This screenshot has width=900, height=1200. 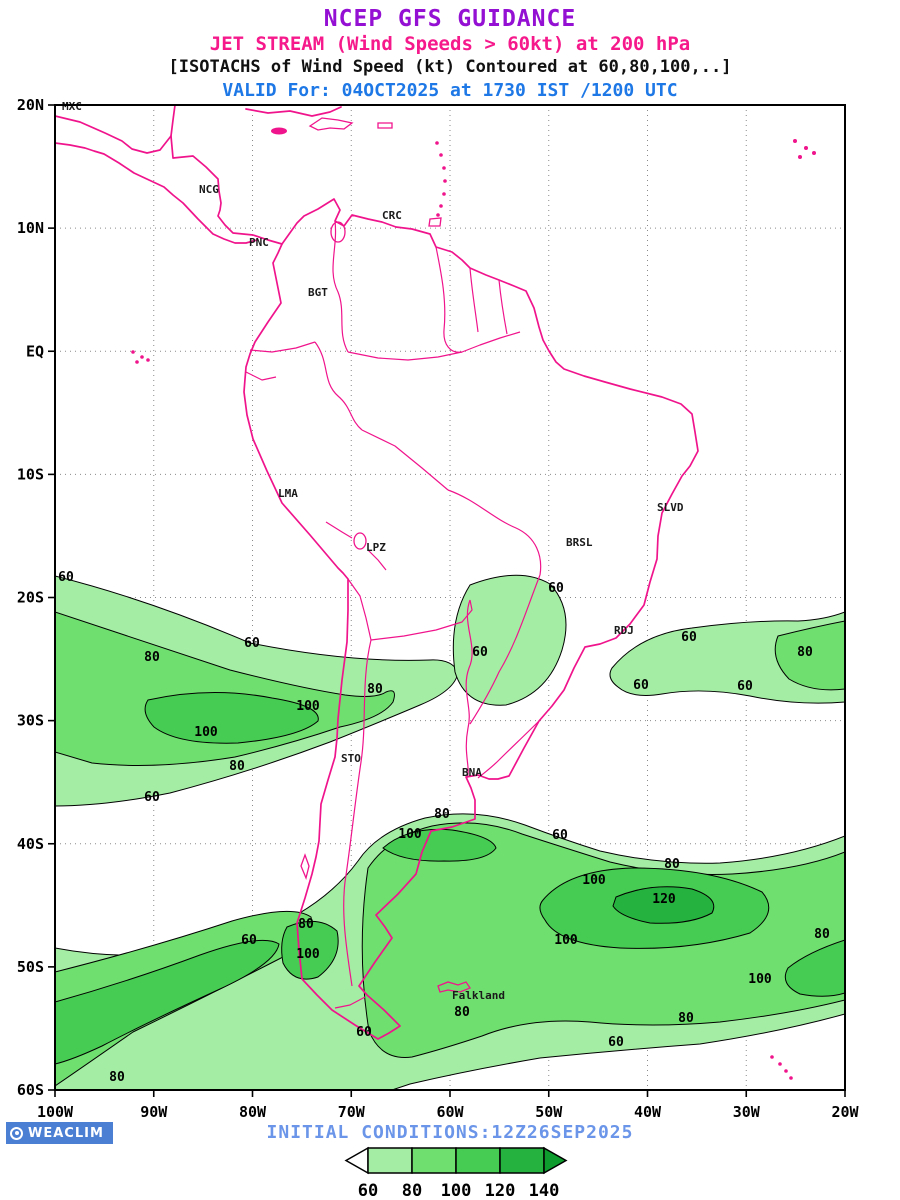 What do you see at coordinates (579, 542) in the screenshot?
I see `city-label: BRSL` at bounding box center [579, 542].